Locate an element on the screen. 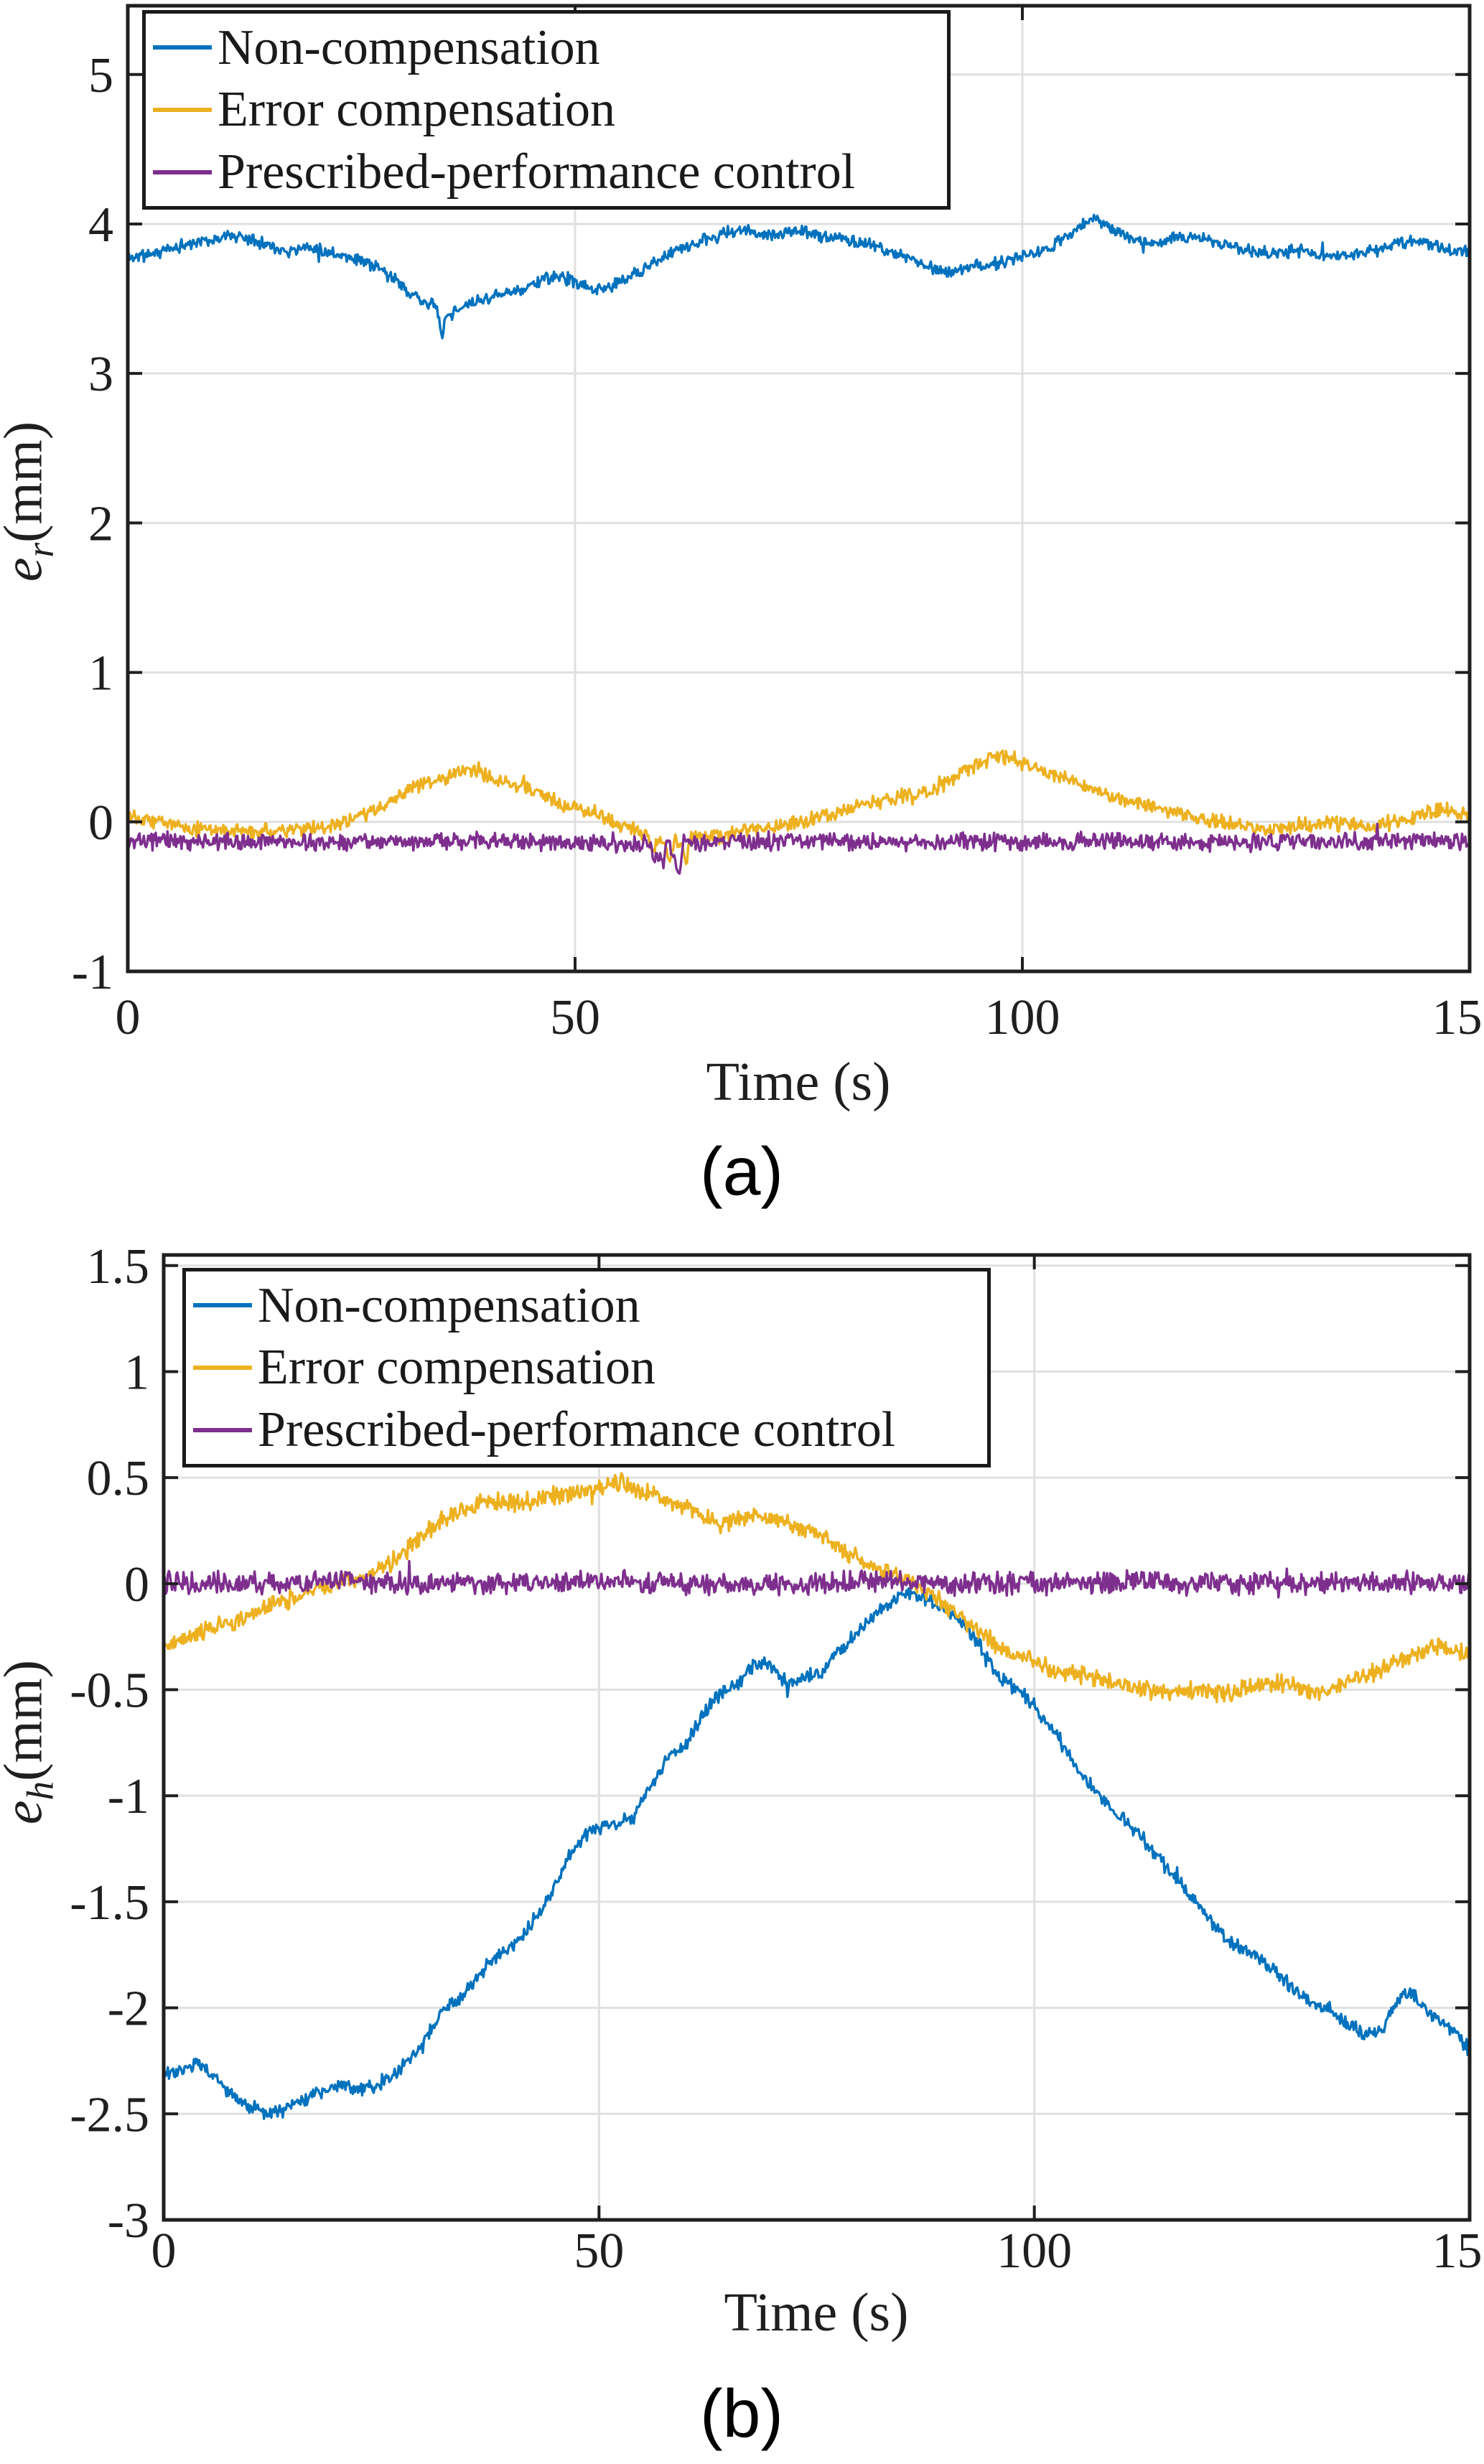 The height and width of the screenshot is (2464, 1484). y-tick-label: -0.5 is located at coordinates (109, 1691).